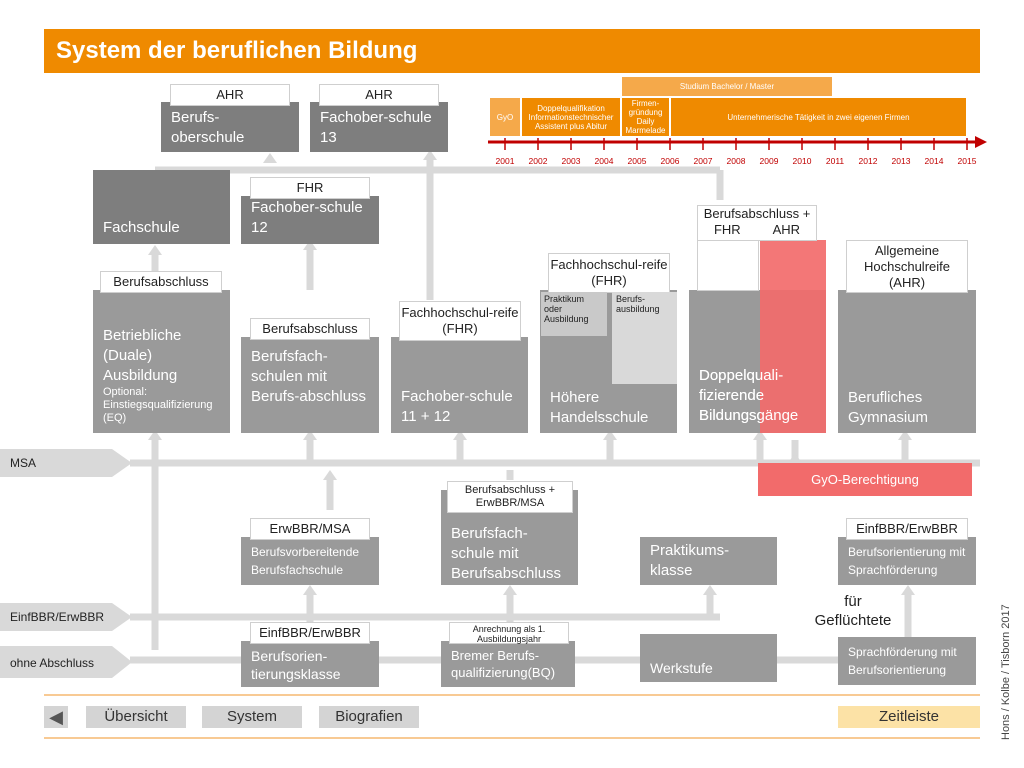  Describe the element at coordinates (934, 161) in the screenshot. I see `year-label: 2014` at that location.